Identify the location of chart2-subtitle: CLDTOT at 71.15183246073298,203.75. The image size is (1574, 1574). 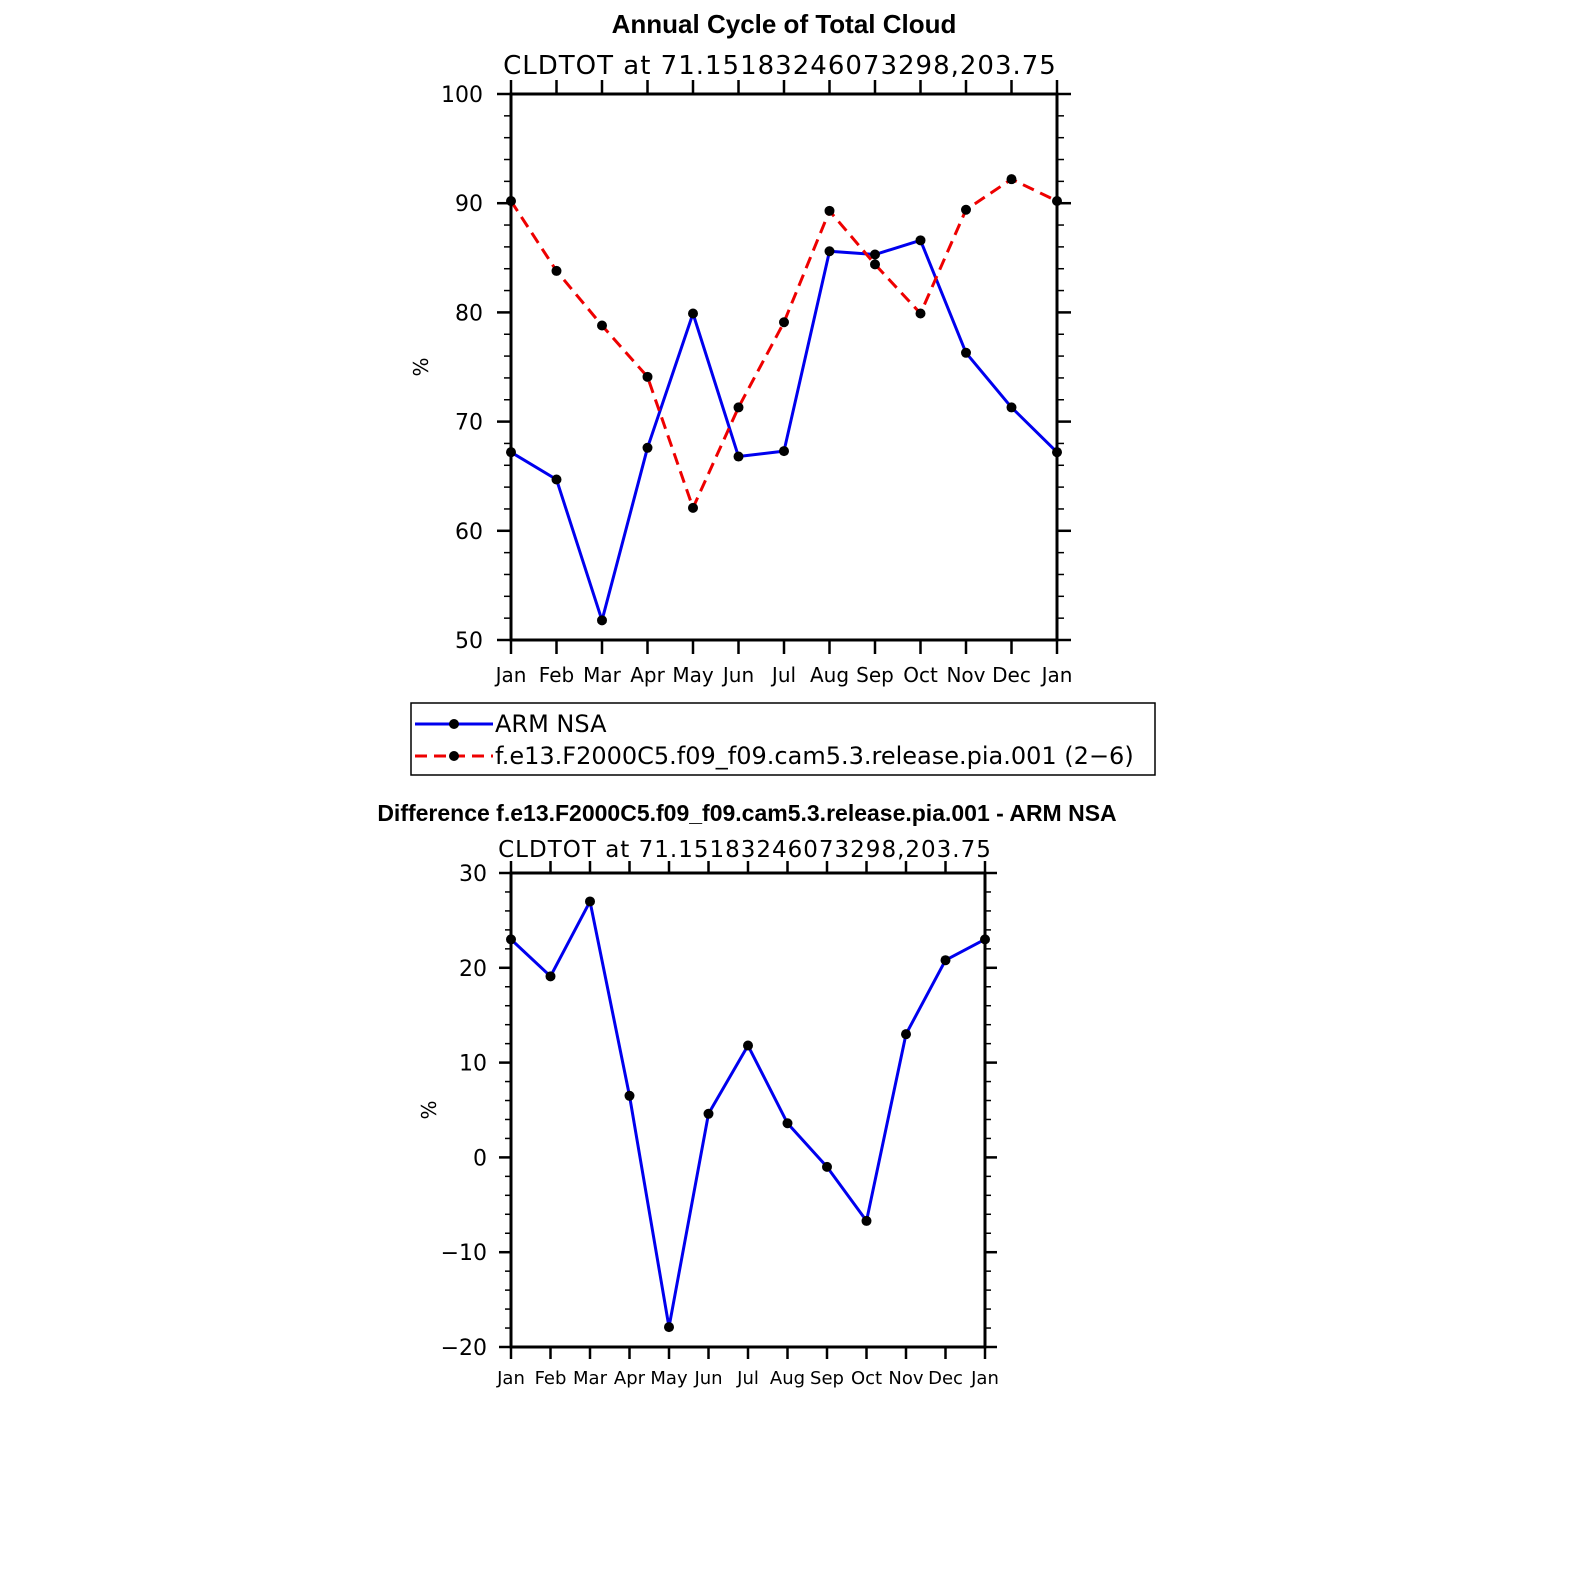
(745, 850).